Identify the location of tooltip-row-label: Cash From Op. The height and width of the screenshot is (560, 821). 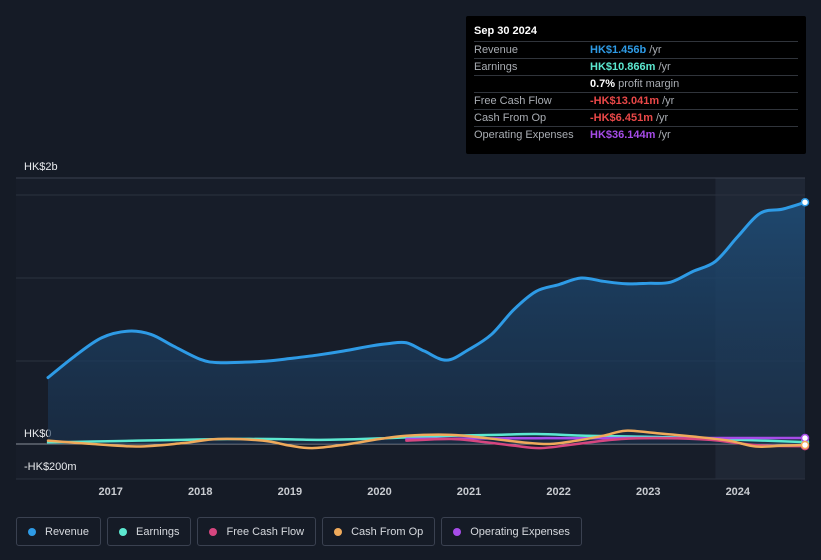
(510, 118).